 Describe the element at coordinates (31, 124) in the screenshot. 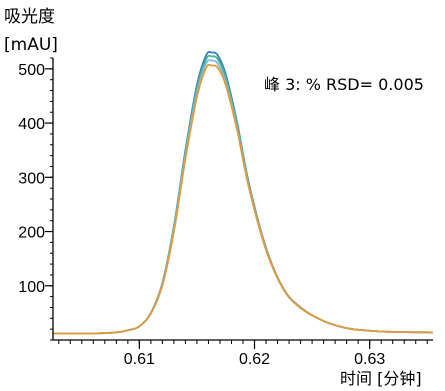

I see `y-tick-label: 400` at that location.